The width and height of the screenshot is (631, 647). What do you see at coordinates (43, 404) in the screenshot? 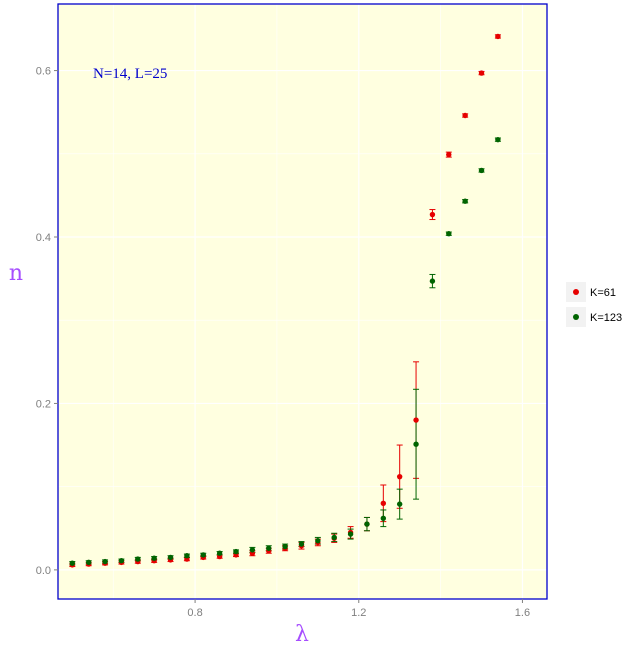
I see `y-tick-label: 0.2` at bounding box center [43, 404].